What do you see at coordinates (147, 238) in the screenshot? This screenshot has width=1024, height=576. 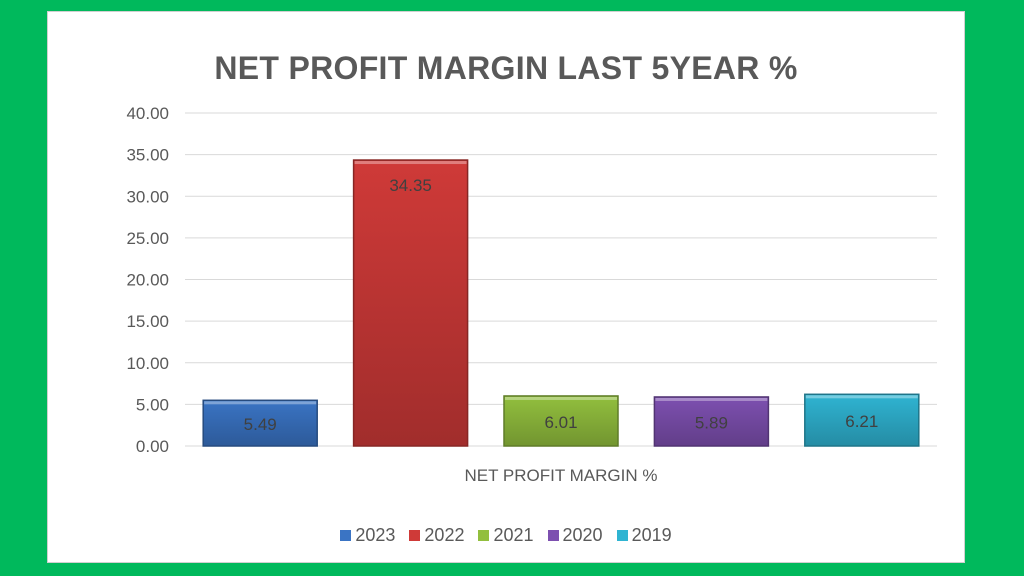 I see `y-tick-label: 25.00` at bounding box center [147, 238].